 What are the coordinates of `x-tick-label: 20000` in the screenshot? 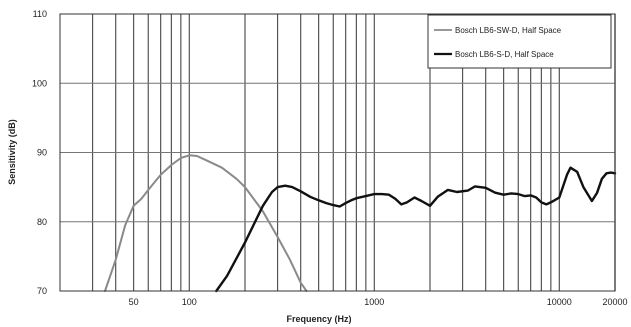 It's located at (614, 302).